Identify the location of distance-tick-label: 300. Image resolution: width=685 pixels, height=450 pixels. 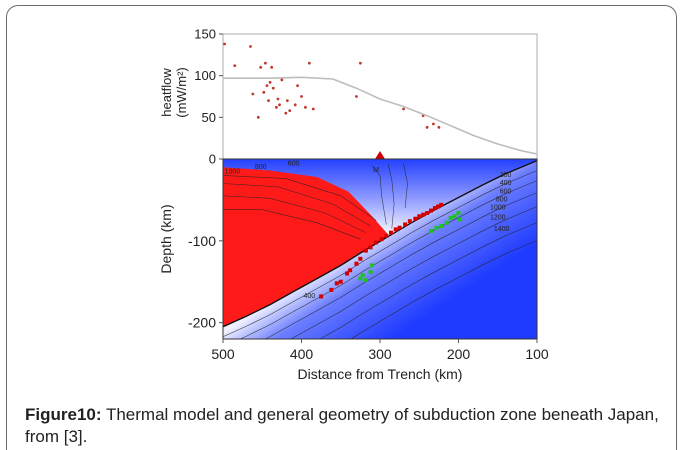
(380, 354).